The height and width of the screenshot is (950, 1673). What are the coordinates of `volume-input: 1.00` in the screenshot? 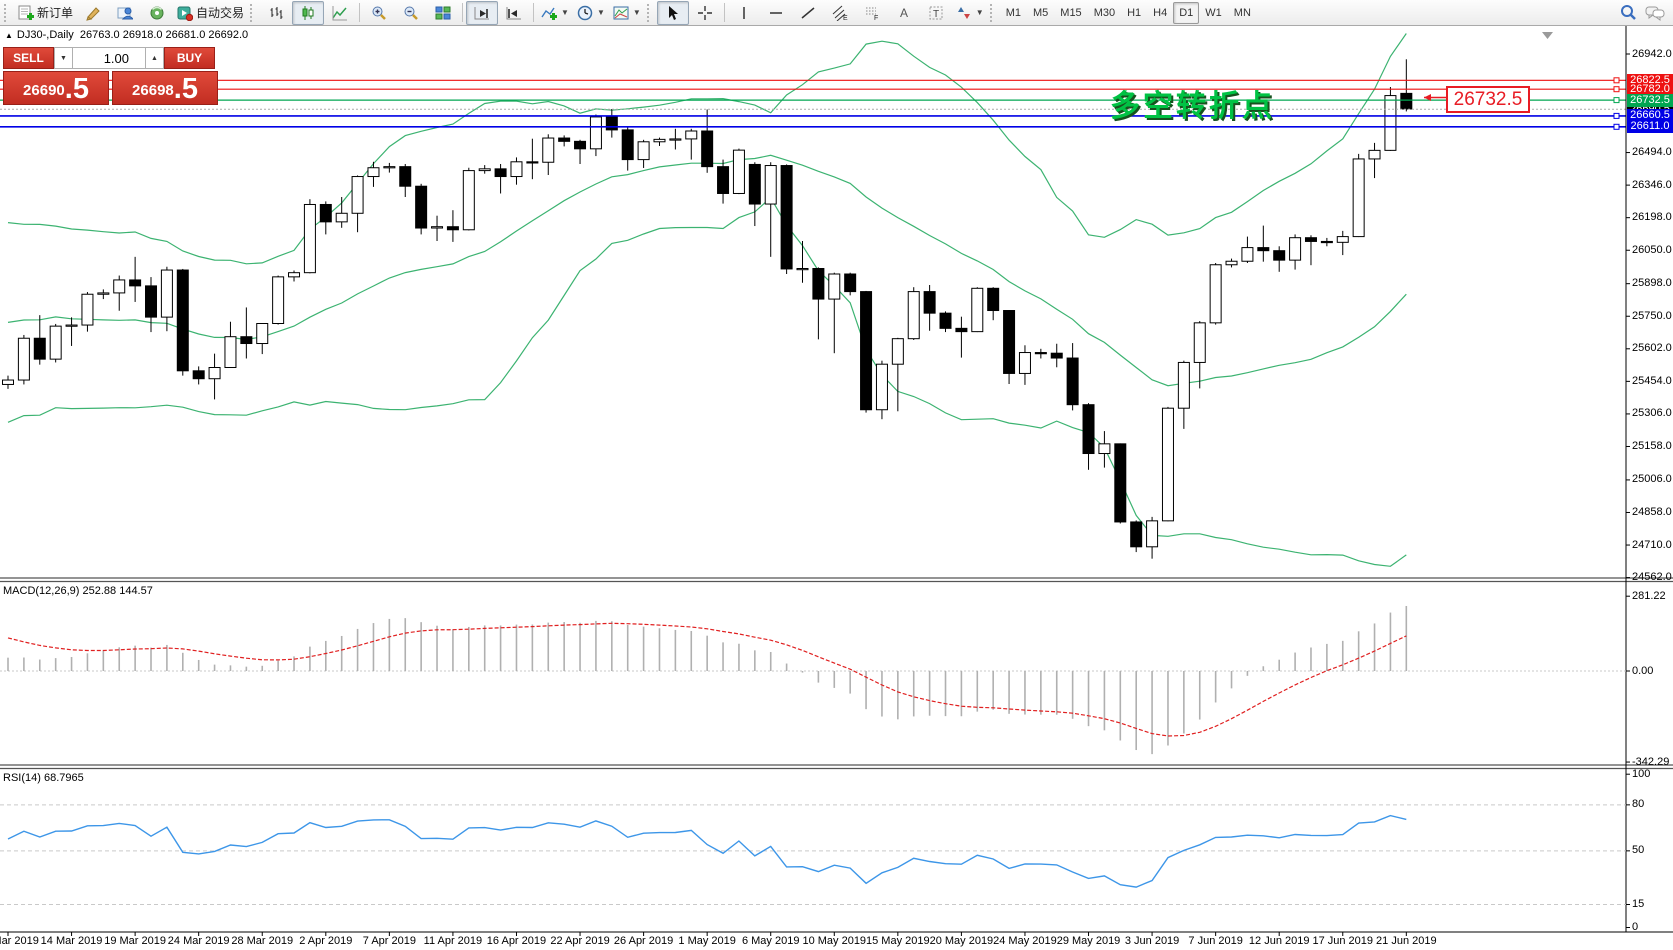 It's located at (109, 58).